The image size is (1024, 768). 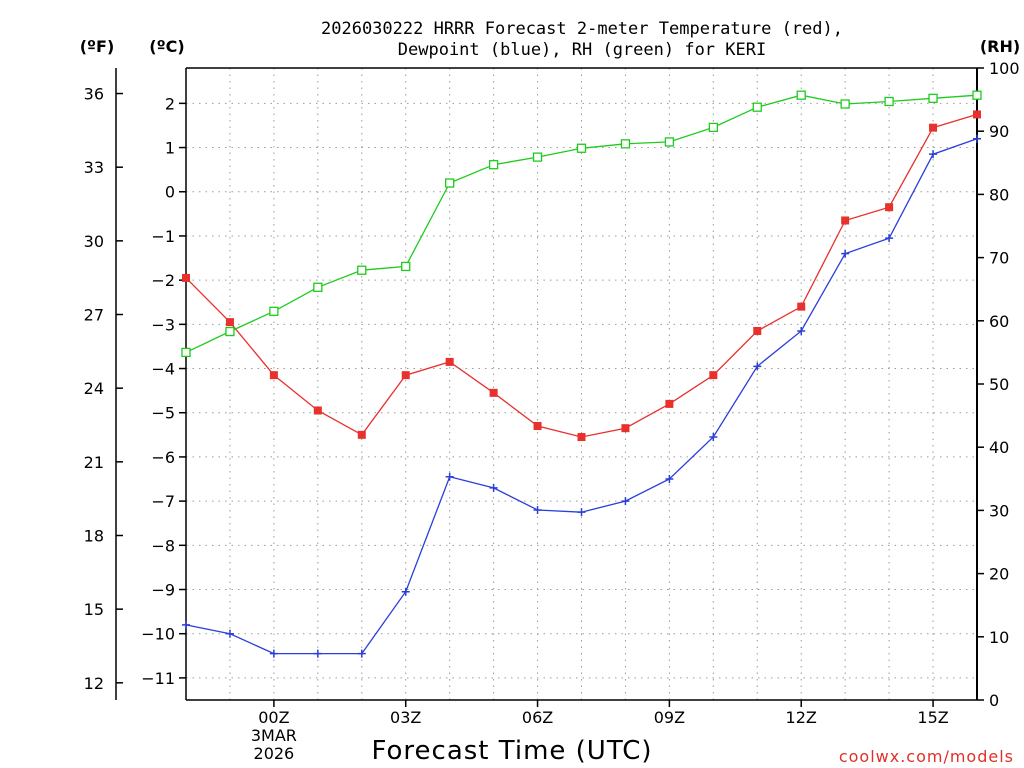 I want to click on x-axis-title: Forecast Time (UTC), so click(x=511, y=751).